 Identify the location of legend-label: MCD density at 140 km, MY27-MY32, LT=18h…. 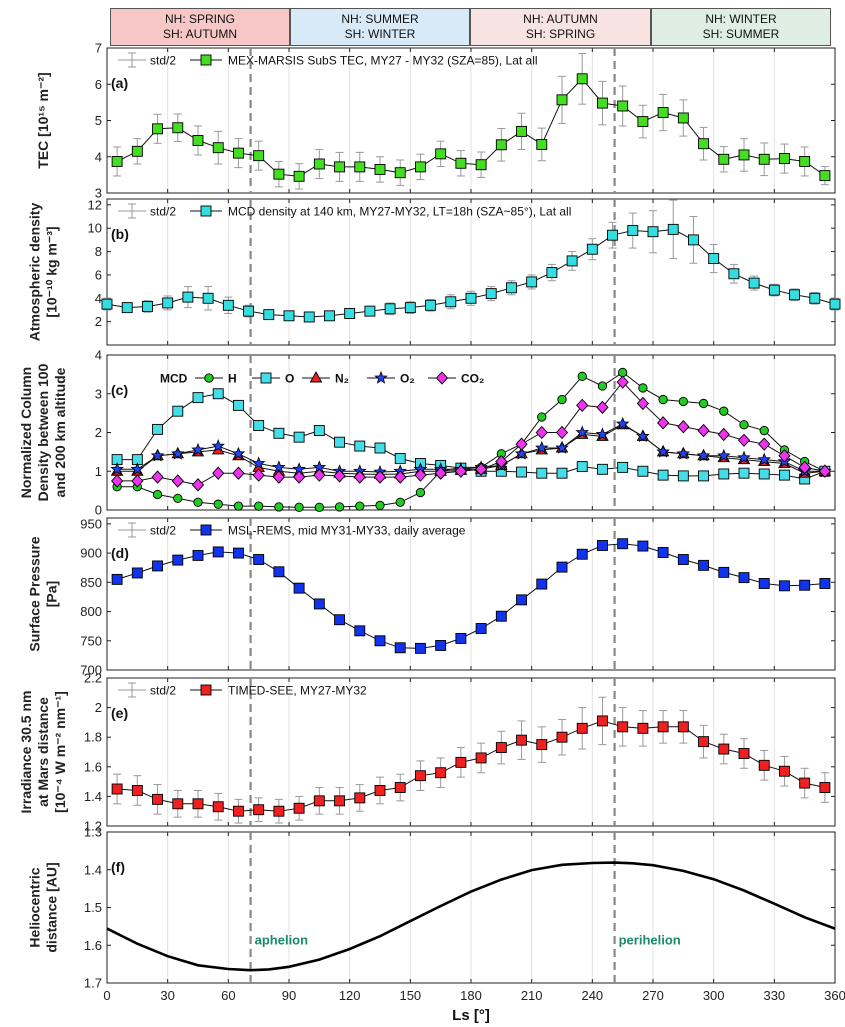
(399, 212).